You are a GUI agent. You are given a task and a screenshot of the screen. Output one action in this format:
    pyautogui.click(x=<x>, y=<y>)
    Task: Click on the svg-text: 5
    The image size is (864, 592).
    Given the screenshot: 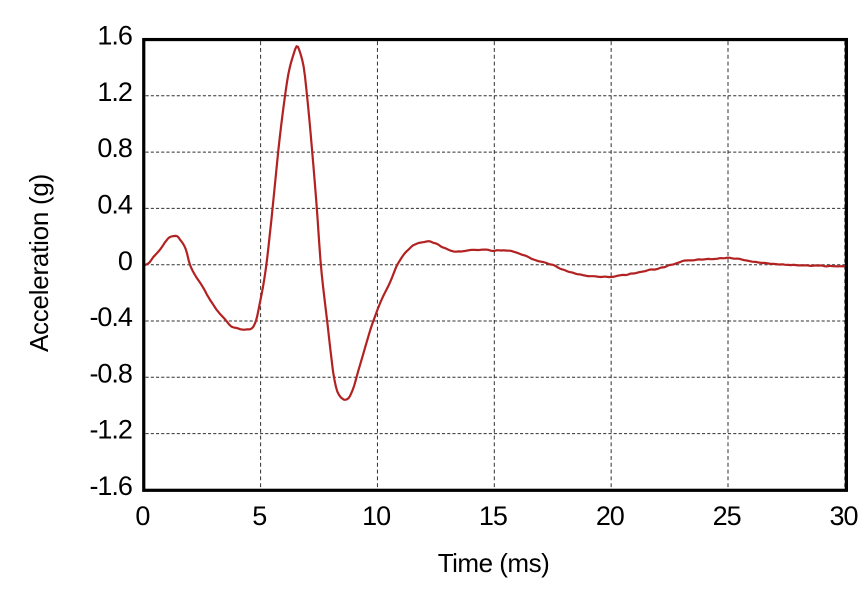 What is the action you would take?
    pyautogui.click(x=259, y=516)
    